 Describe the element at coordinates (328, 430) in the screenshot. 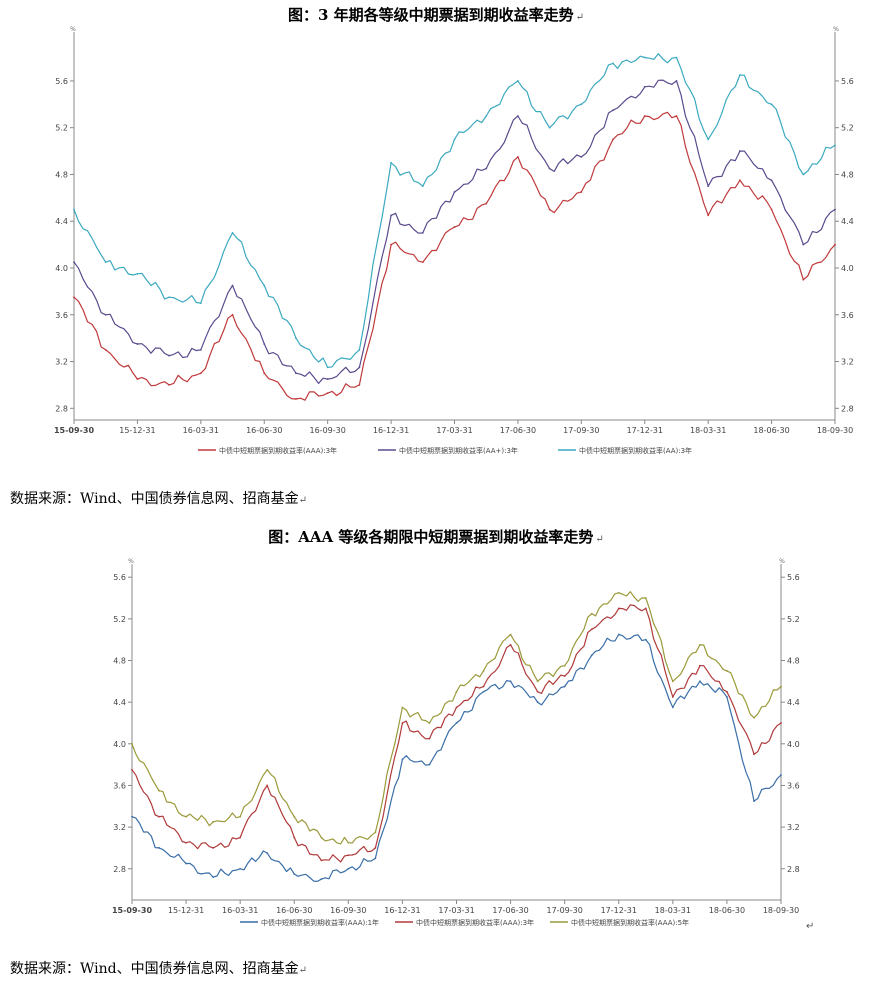

I see `x-tick-label: 16-09-30` at that location.